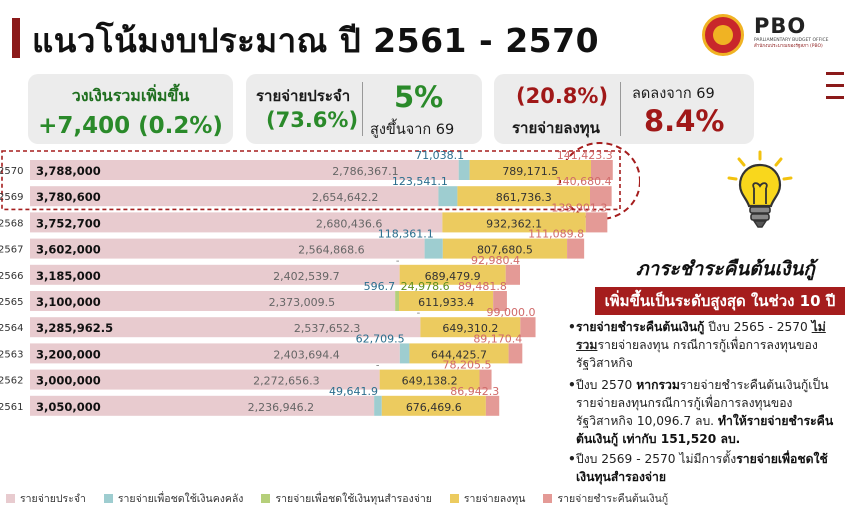 The width and height of the screenshot is (850, 507). I want to click on lightbulb-icon, so click(760, 189).